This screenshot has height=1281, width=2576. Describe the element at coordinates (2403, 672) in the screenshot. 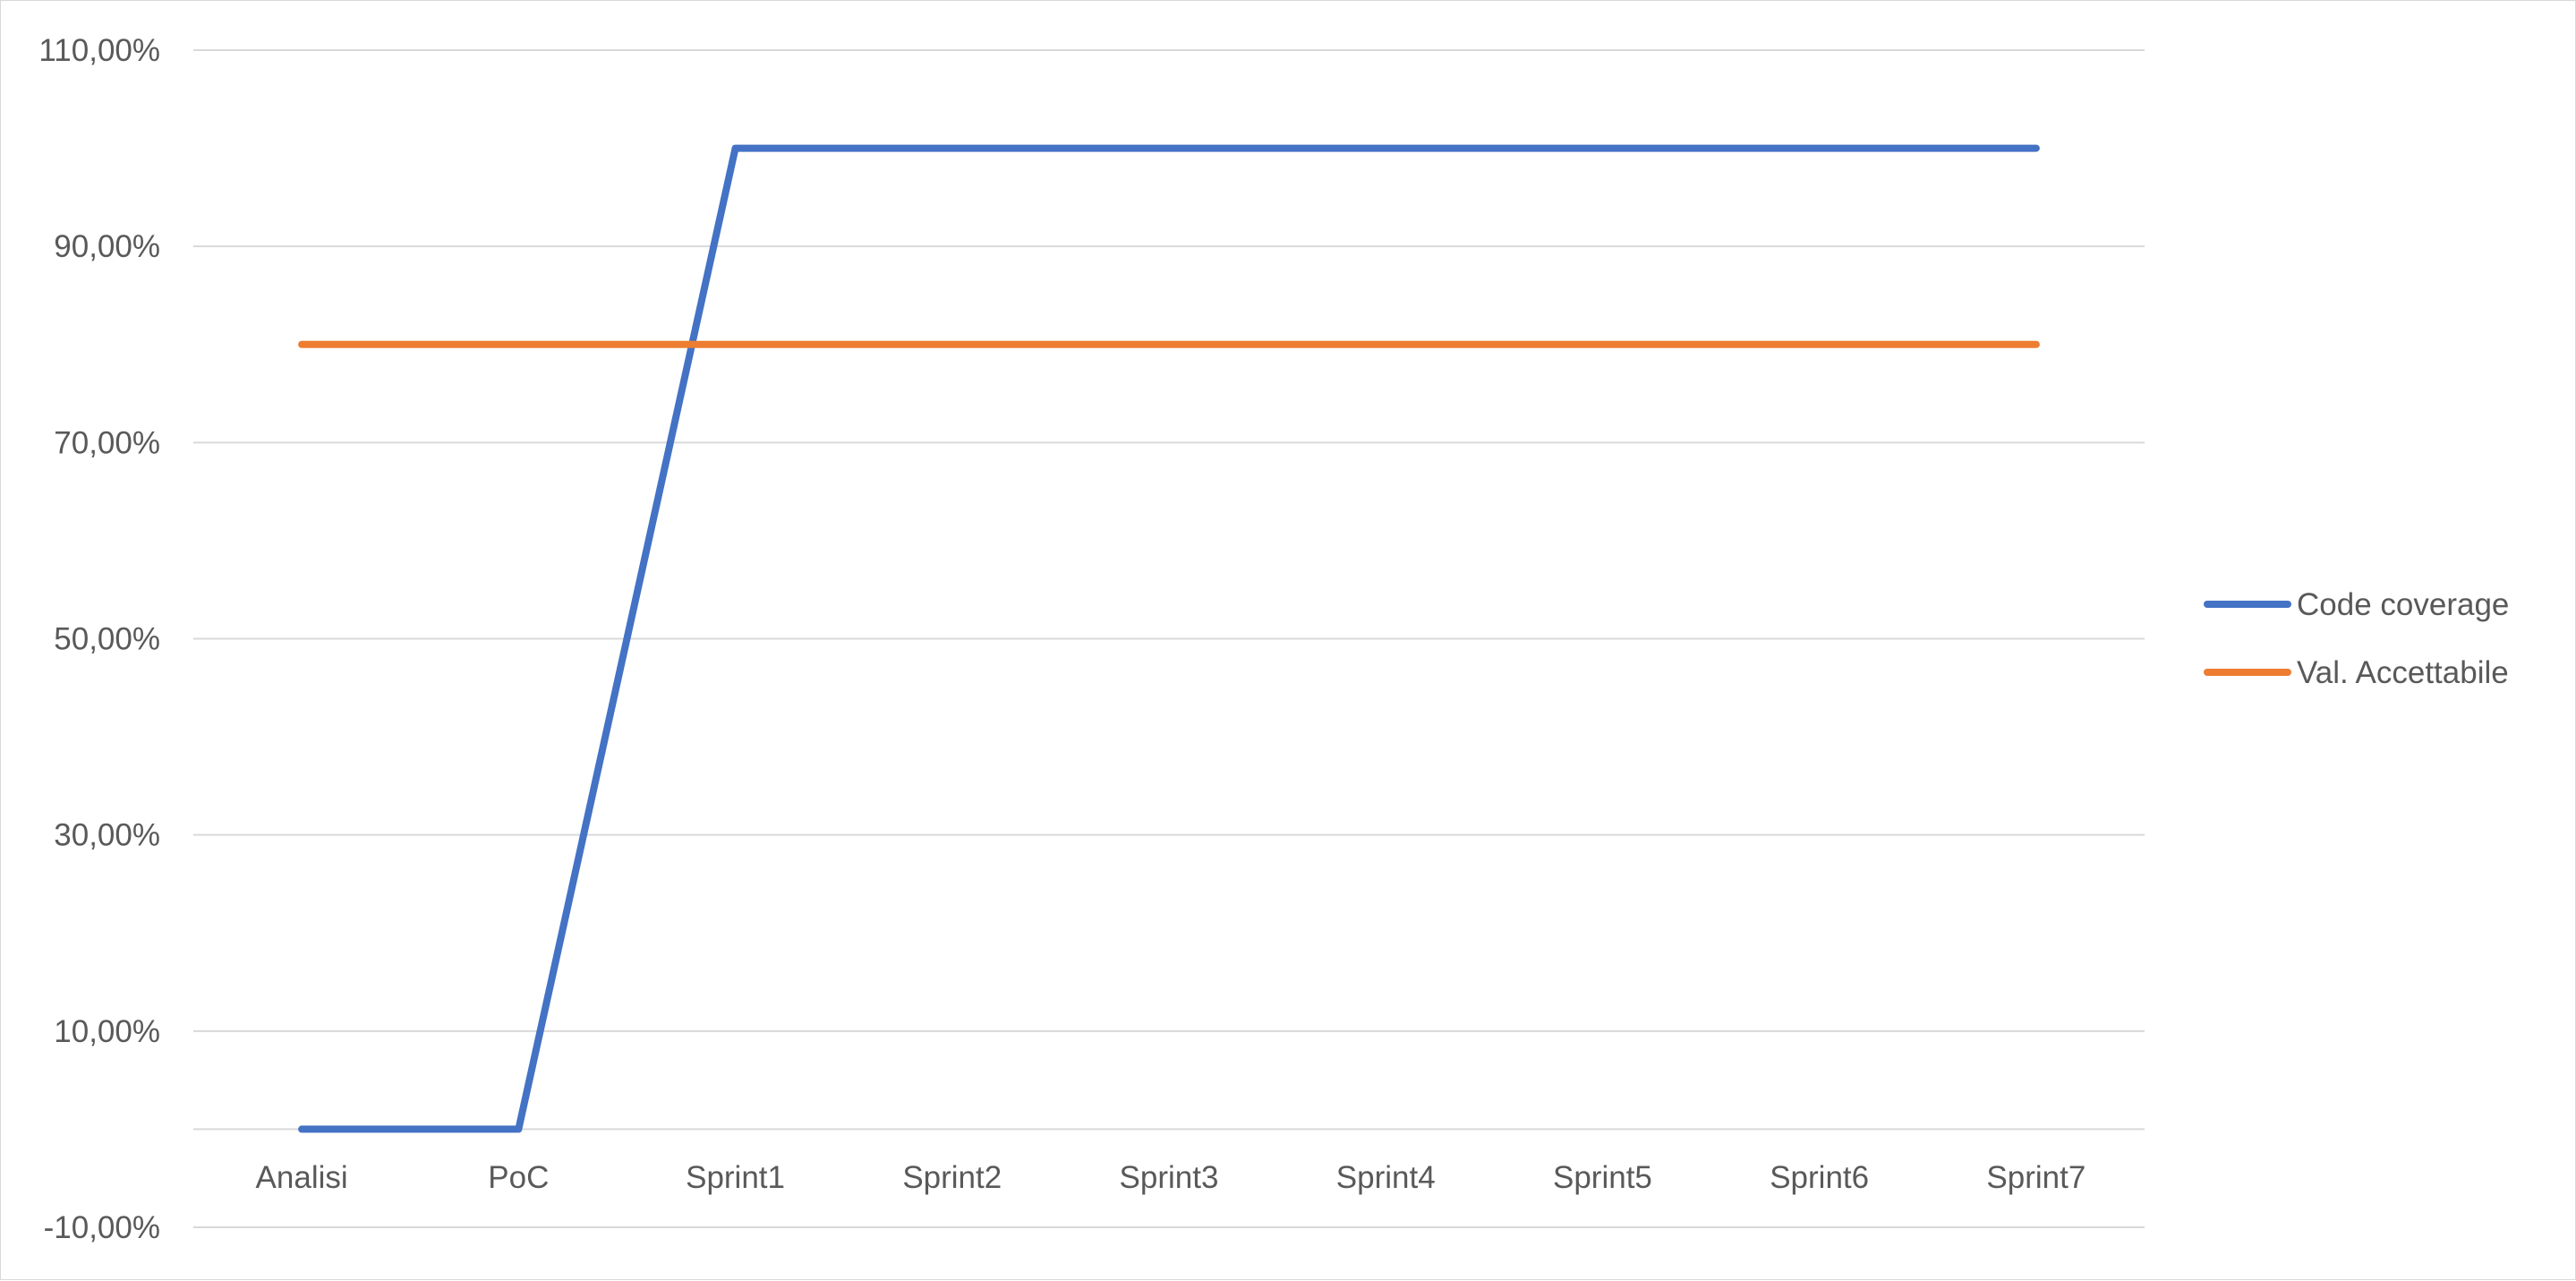

I see `legend-label-1: Val. Accettabile` at that location.